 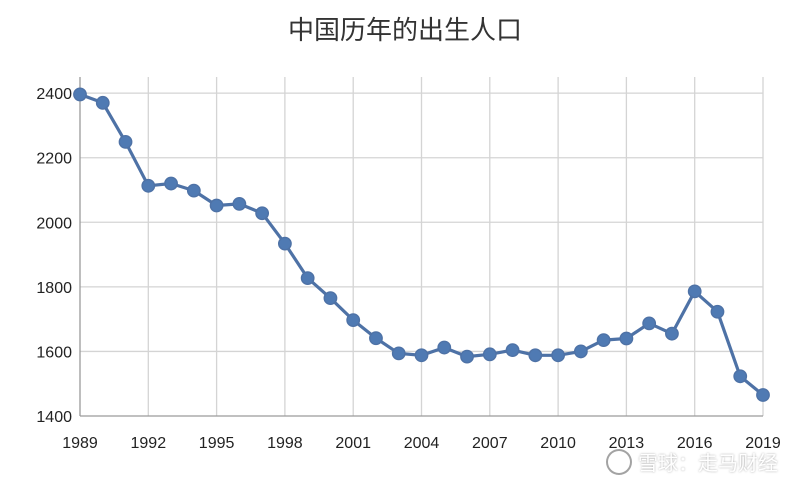 What do you see at coordinates (763, 443) in the screenshot?
I see `x-tick-label: 2019` at bounding box center [763, 443].